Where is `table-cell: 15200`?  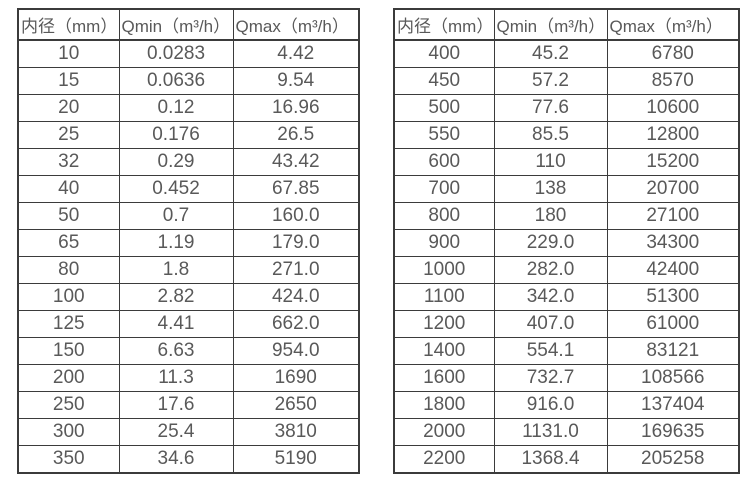
table-cell: 15200 is located at coordinates (673, 162).